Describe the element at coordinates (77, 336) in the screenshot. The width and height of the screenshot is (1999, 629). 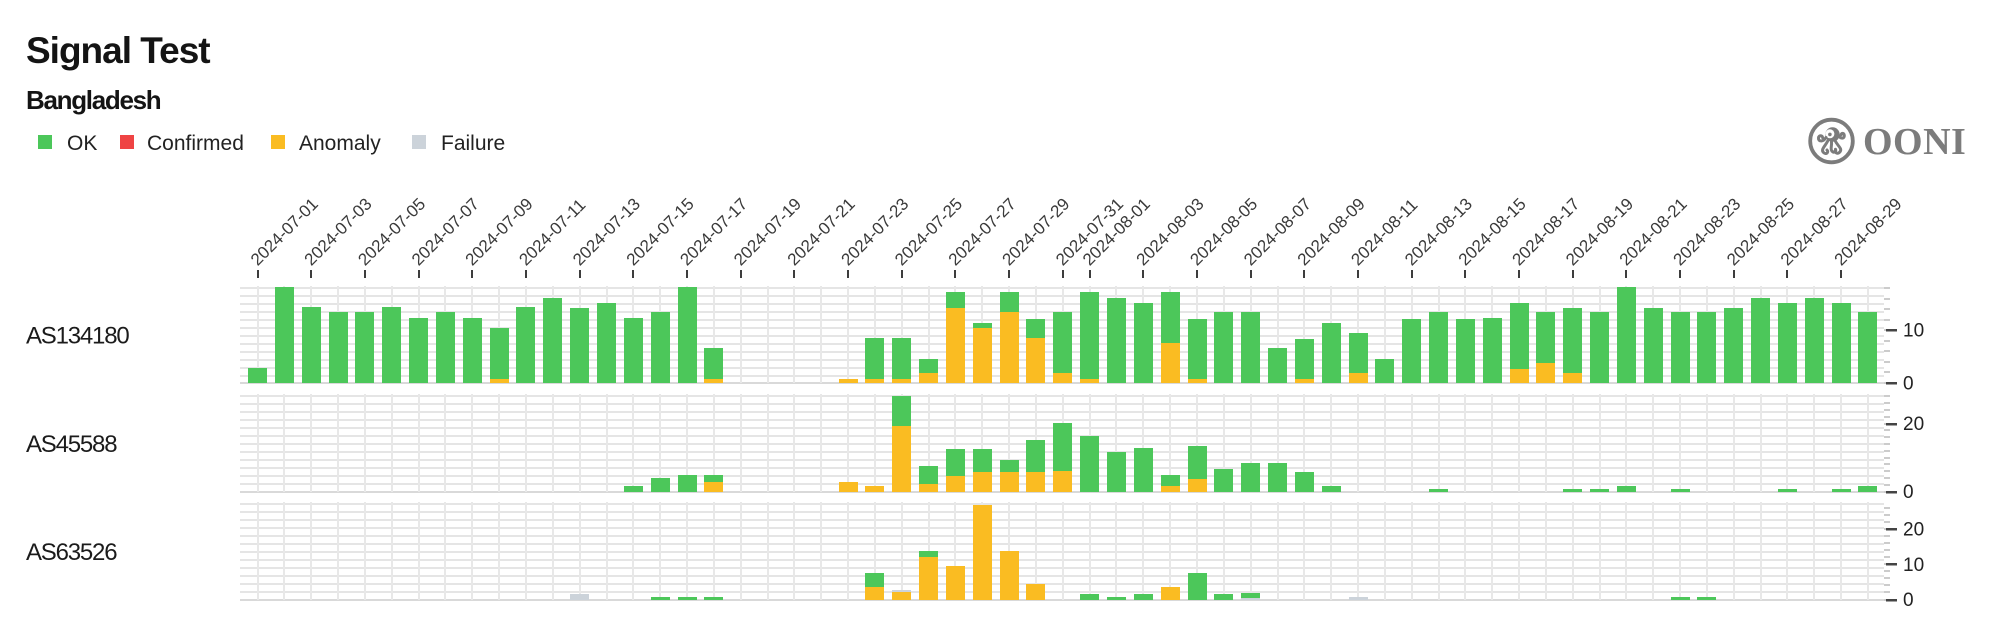
I see `svg-text: AS134180` at that location.